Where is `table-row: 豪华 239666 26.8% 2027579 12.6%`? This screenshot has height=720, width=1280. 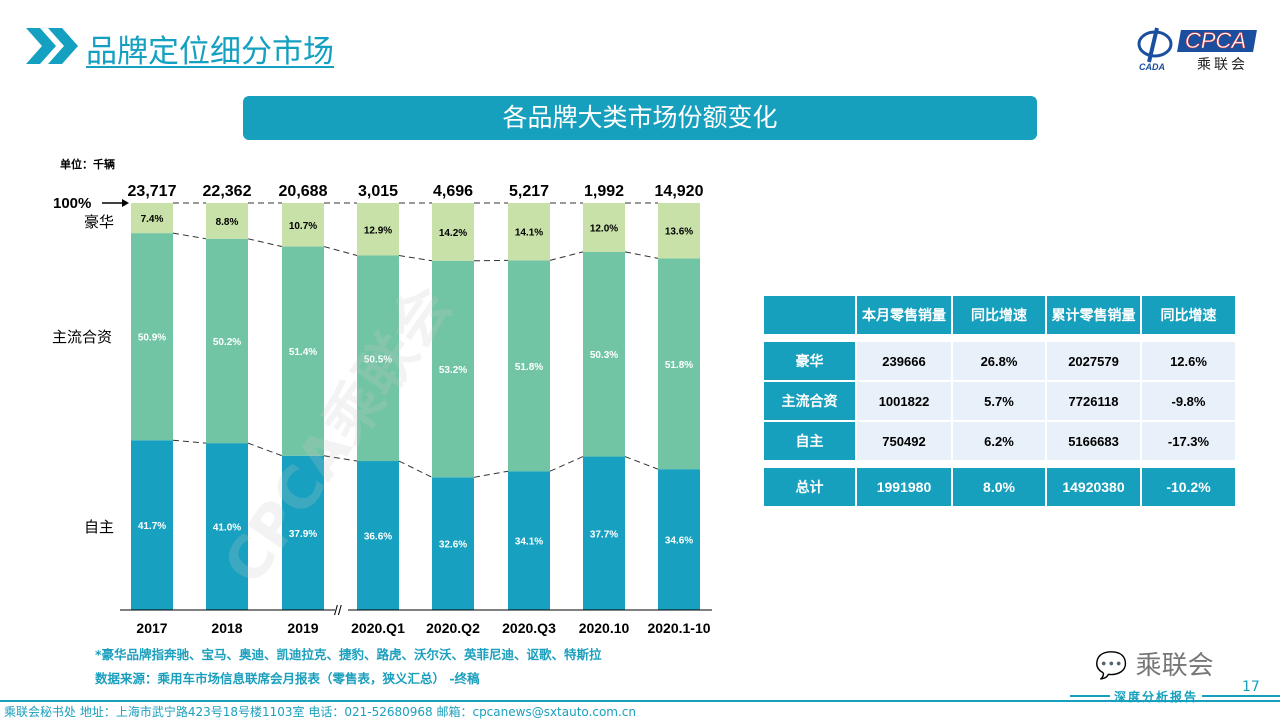
table-row: 豪华 239666 26.8% 2027579 12.6% is located at coordinates (999, 361).